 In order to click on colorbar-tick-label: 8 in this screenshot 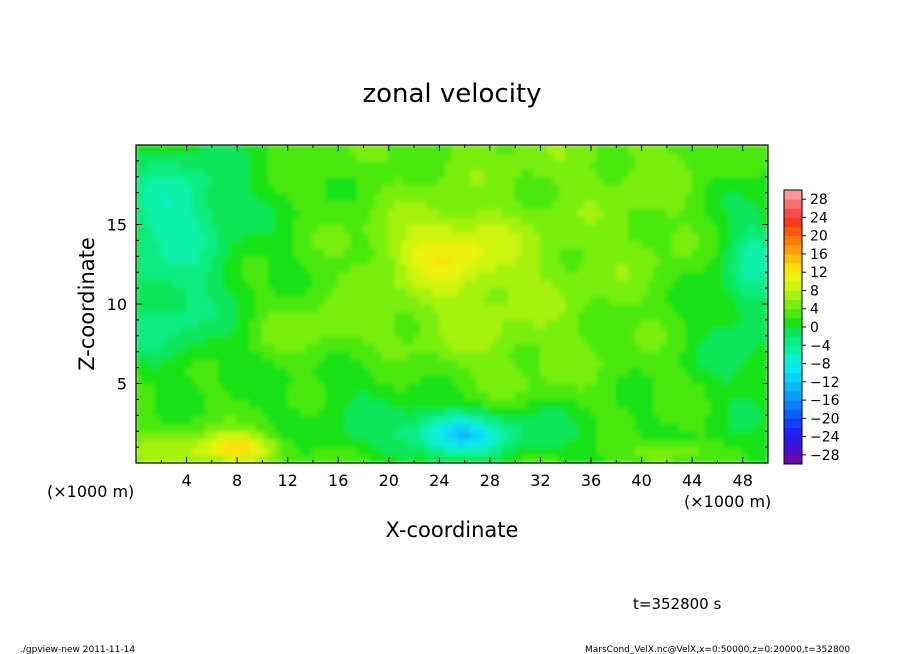, I will do `click(814, 291)`.